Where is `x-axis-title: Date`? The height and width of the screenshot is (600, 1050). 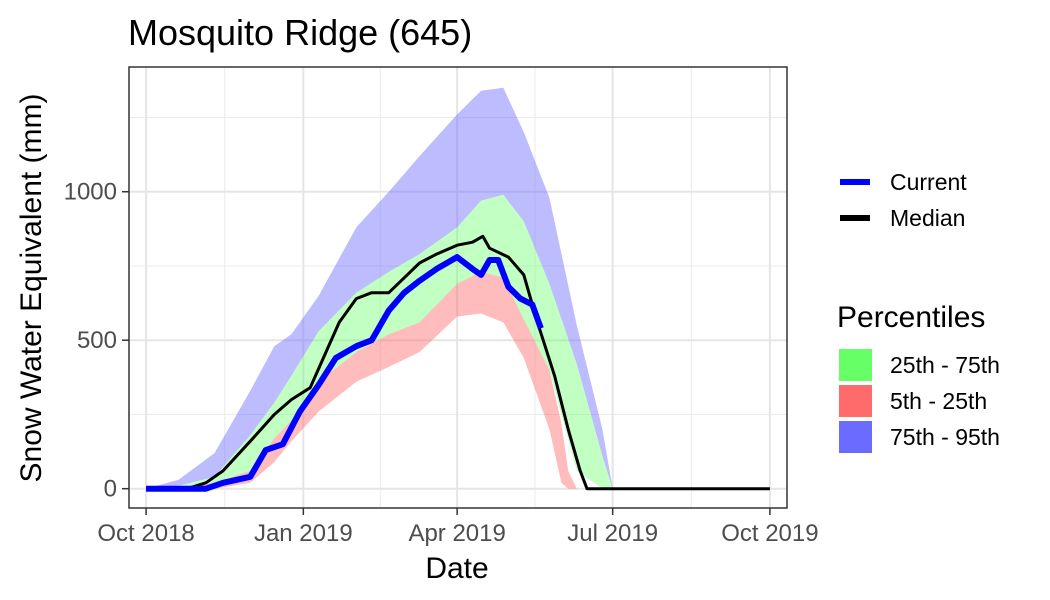 x-axis-title: Date is located at coordinates (456, 568).